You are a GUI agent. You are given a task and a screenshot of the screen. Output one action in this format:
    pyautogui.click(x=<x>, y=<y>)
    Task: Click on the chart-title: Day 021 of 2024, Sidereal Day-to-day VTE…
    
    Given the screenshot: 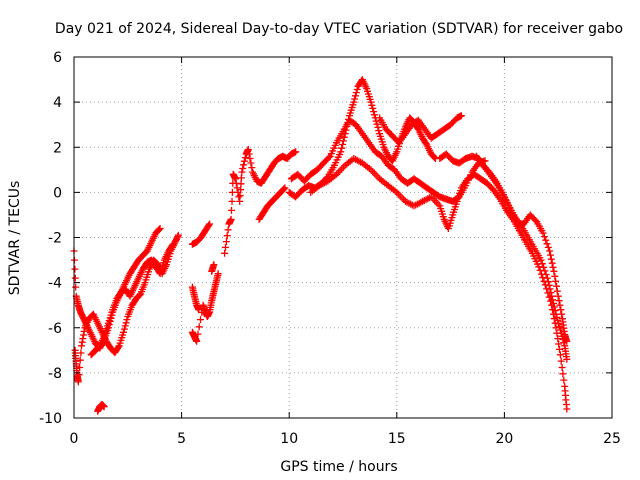 What is the action you would take?
    pyautogui.click(x=339, y=29)
    